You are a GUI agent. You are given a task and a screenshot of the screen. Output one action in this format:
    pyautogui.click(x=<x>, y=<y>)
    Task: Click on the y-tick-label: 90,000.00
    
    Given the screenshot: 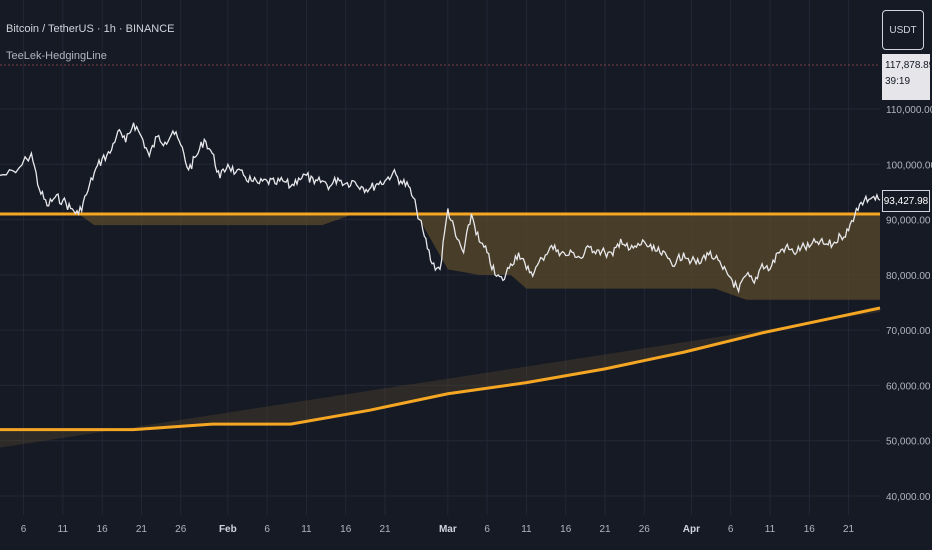 What is the action you would take?
    pyautogui.click(x=908, y=221)
    